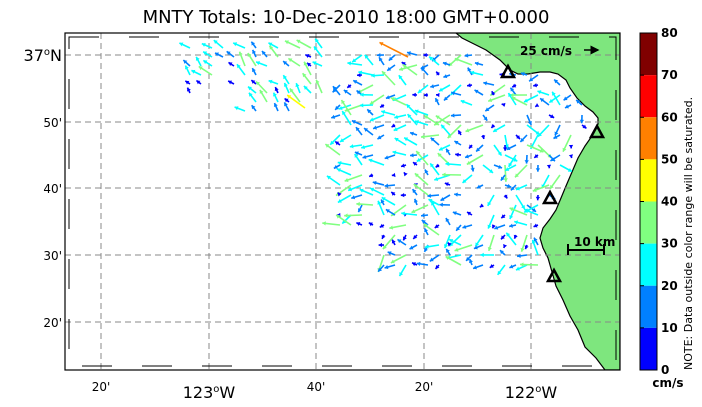  What do you see at coordinates (648, 201) in the screenshot?
I see `colorbar` at bounding box center [648, 201].